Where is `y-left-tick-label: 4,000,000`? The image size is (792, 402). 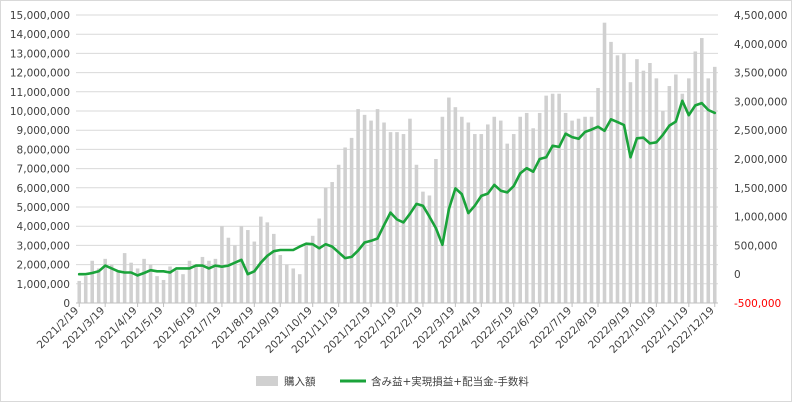
y-left-tick-label: 4,000,000 is located at coordinates (43, 227).